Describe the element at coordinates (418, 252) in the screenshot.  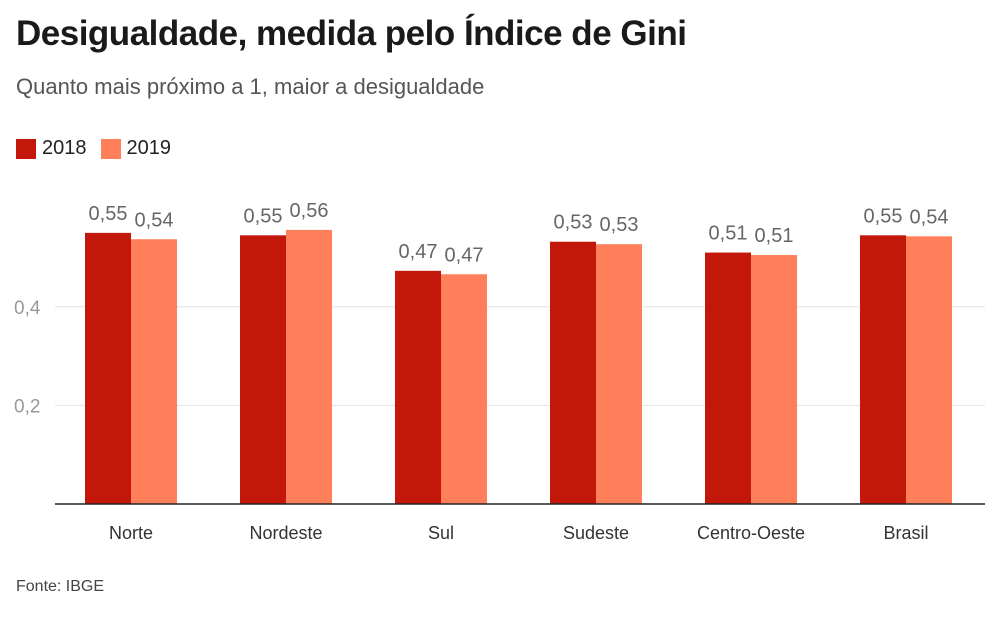
I see `data-label-2018: 0,47` at that location.